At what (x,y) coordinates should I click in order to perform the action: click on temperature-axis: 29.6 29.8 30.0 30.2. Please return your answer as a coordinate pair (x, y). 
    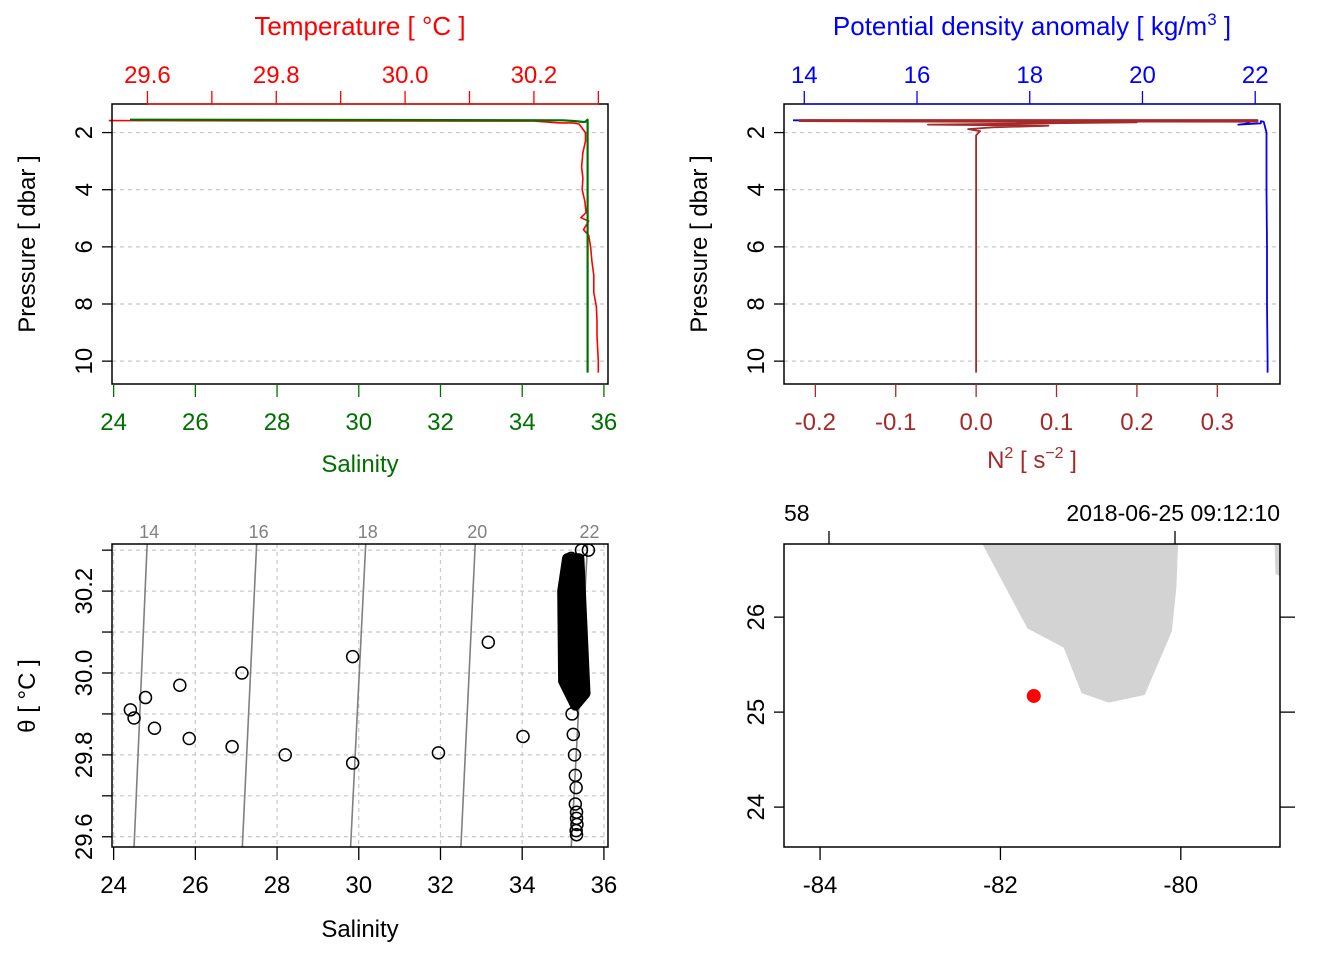
    Looking at the image, I should click on (361, 83).